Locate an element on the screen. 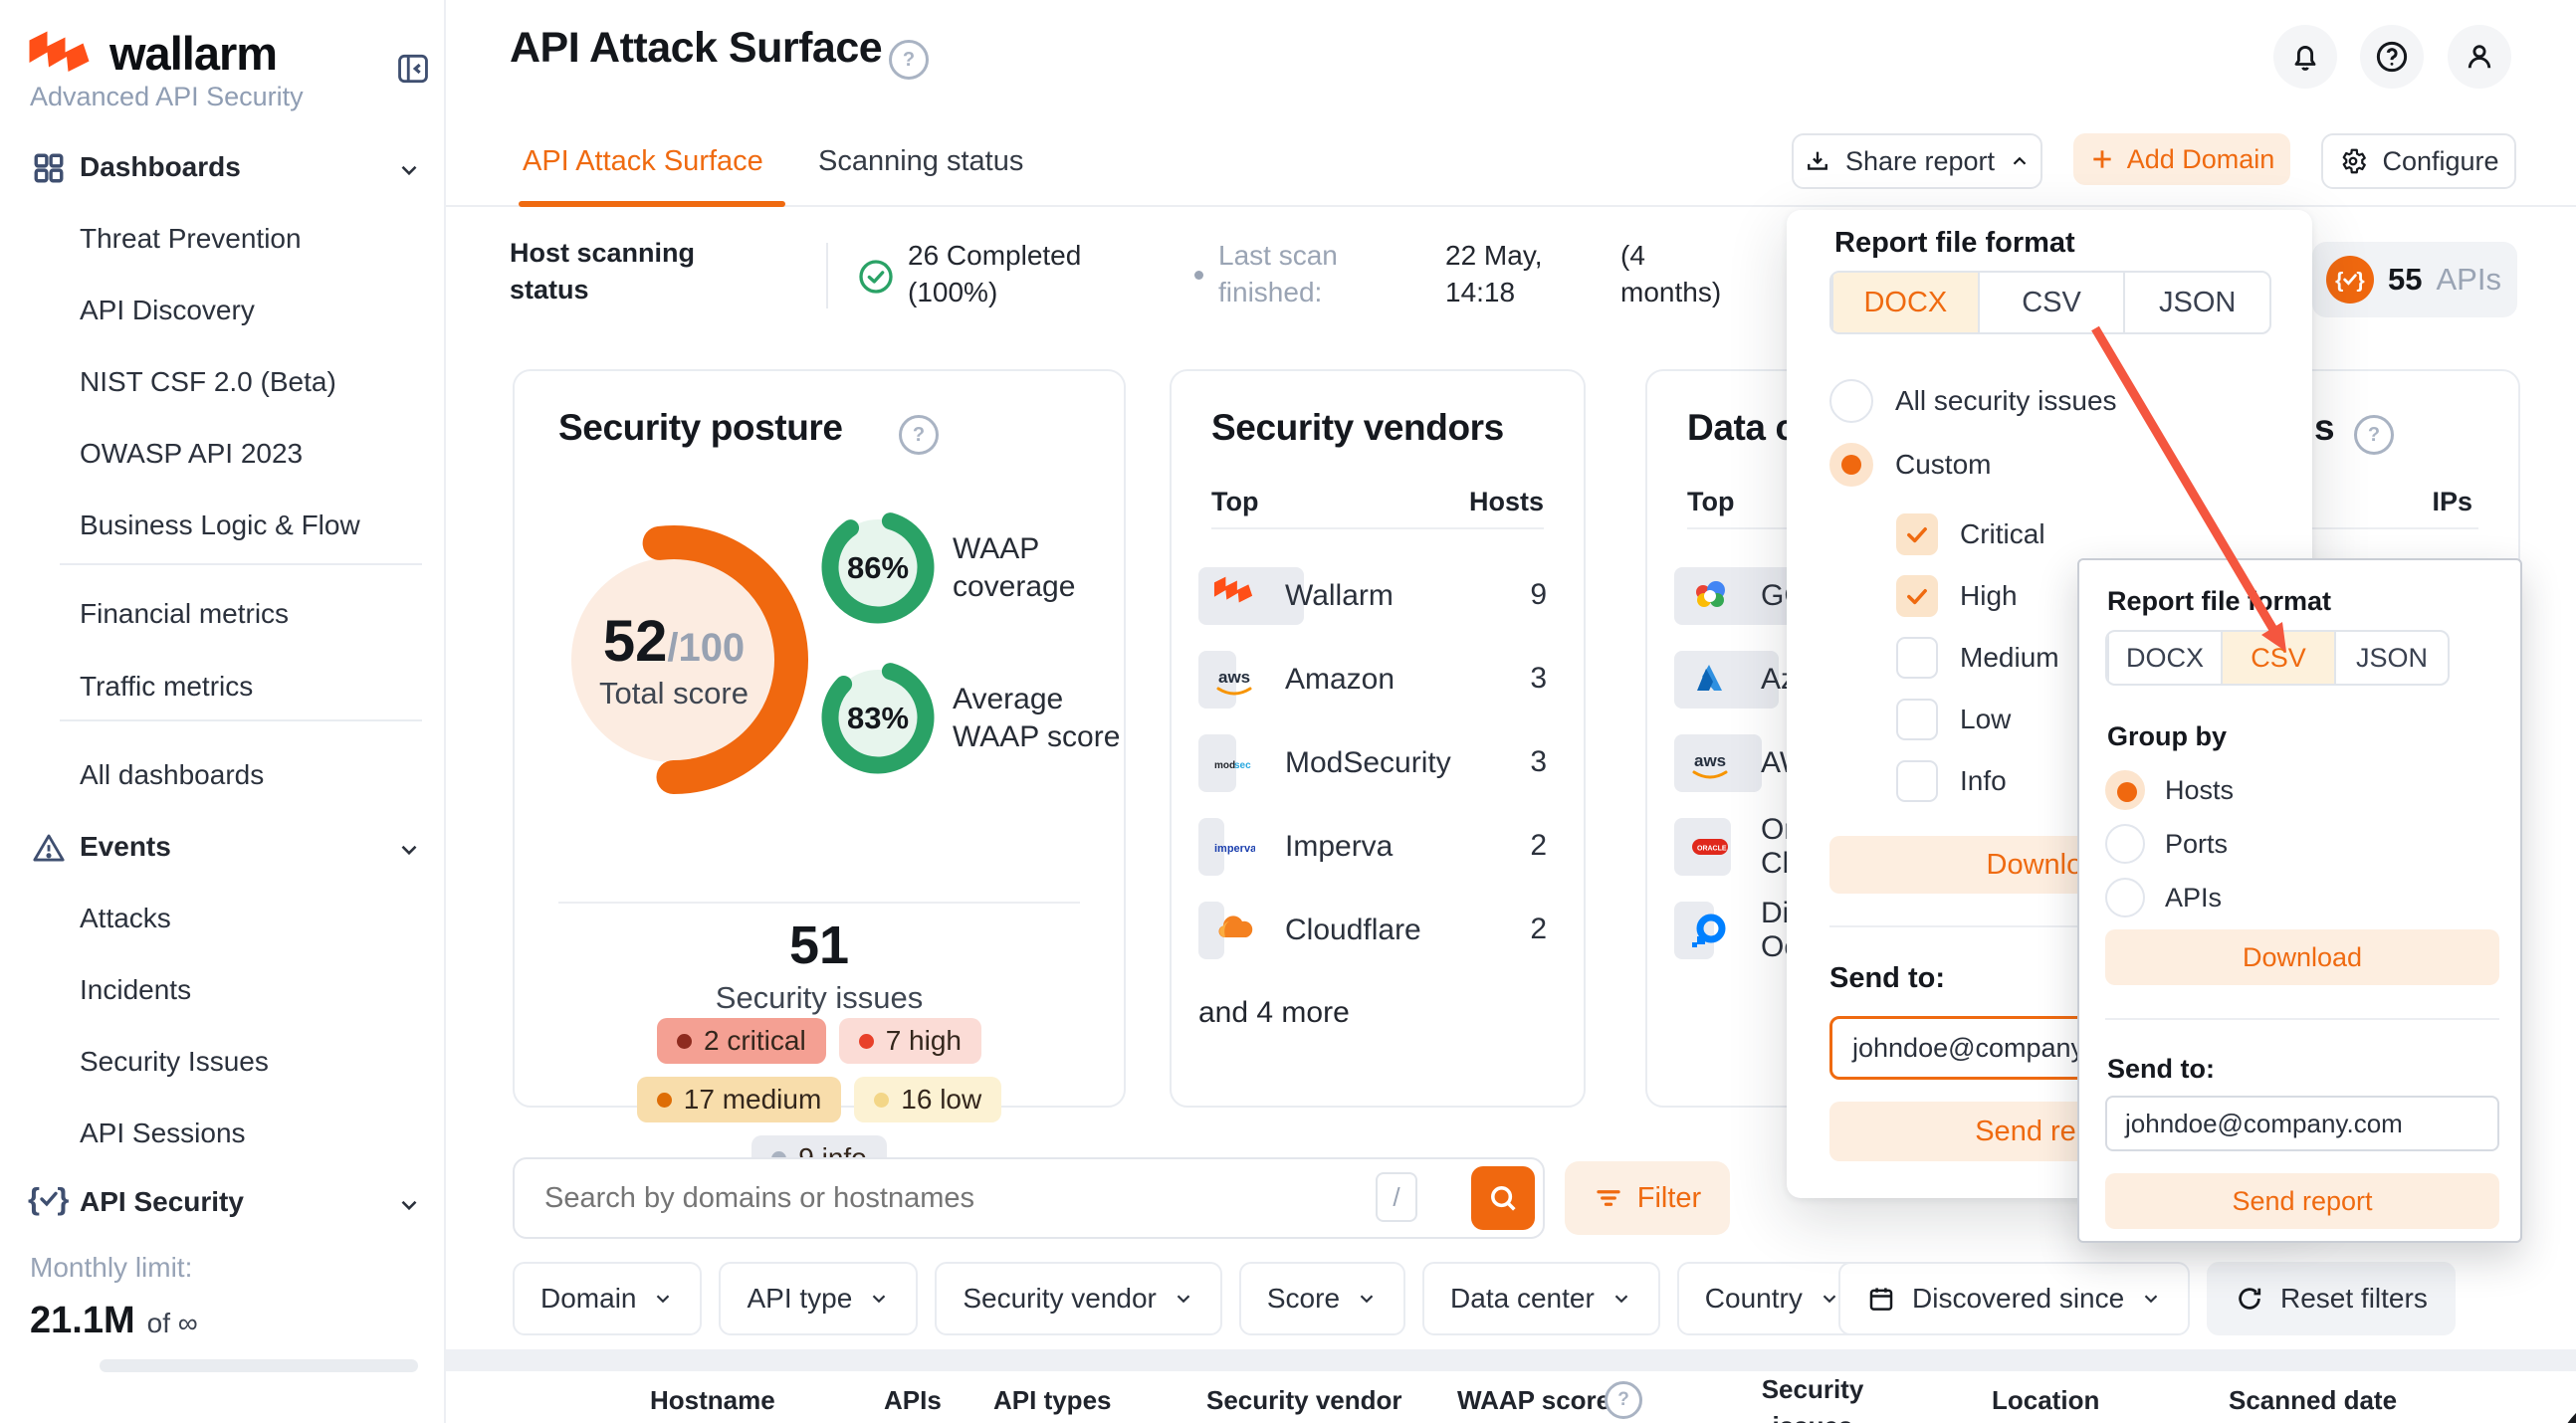  col-hostname: Hostname is located at coordinates (712, 1400).